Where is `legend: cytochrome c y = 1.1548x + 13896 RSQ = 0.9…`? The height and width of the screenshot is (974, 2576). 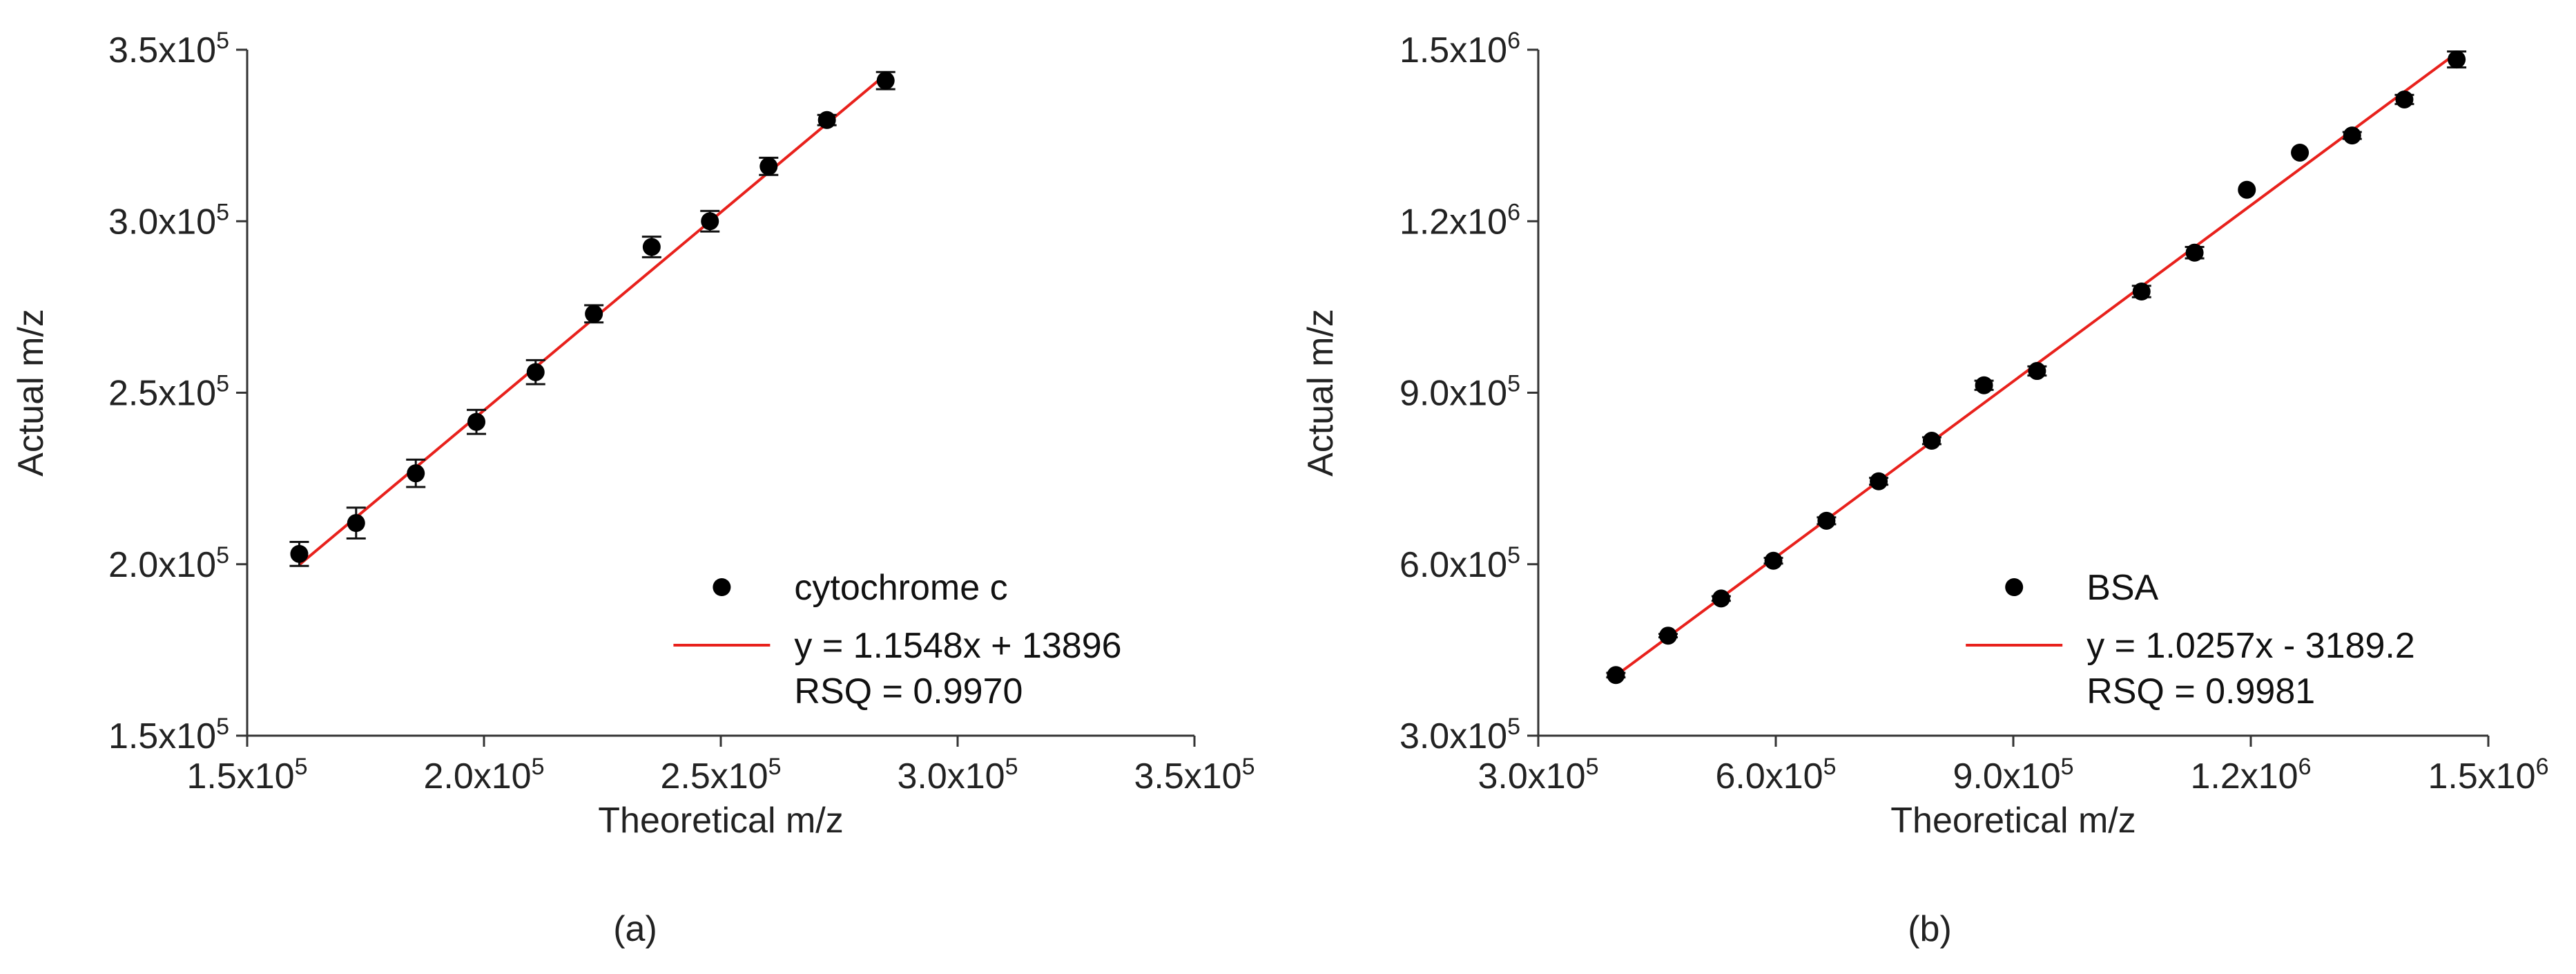 legend: cytochrome c y = 1.1548x + 13896 RSQ = 0.9… is located at coordinates (898, 640).